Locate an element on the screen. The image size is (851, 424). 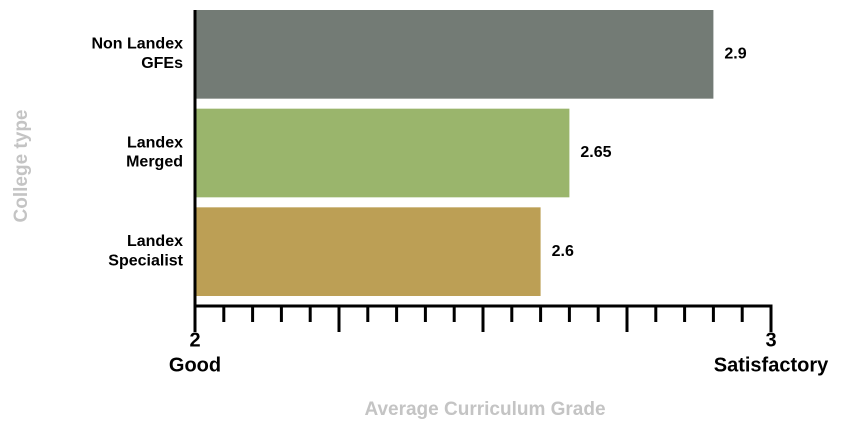
value-label: 2.6 is located at coordinates (563, 251).